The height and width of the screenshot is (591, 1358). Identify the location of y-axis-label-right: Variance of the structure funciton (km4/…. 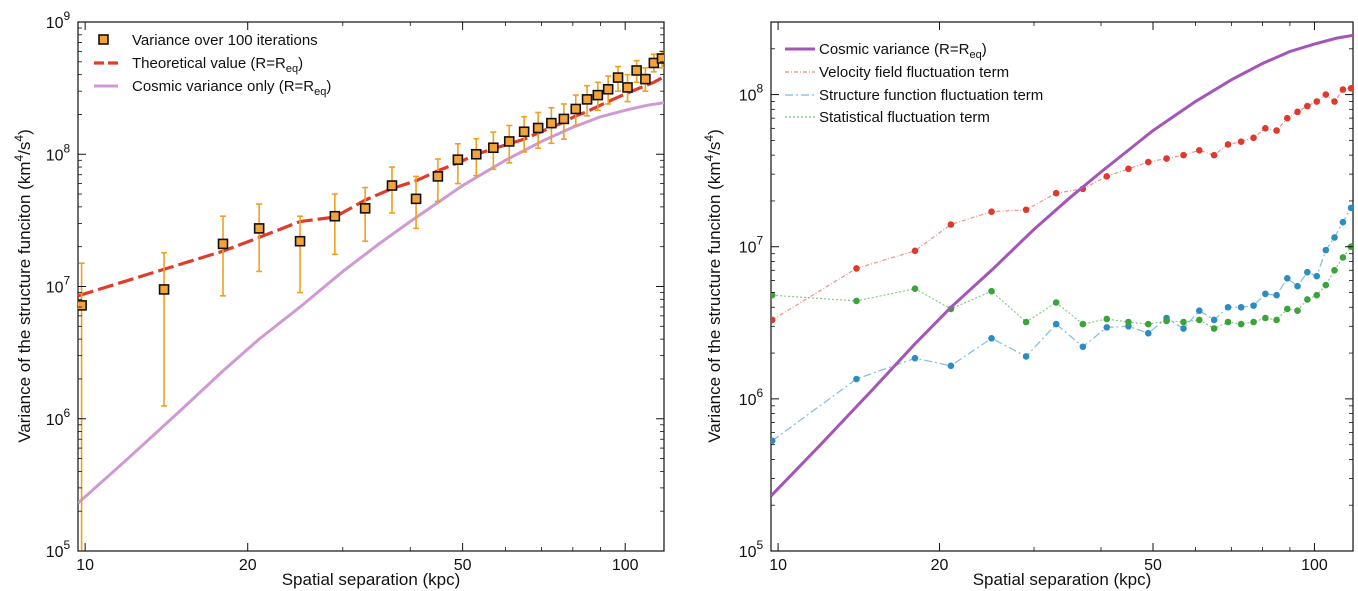
(713, 286).